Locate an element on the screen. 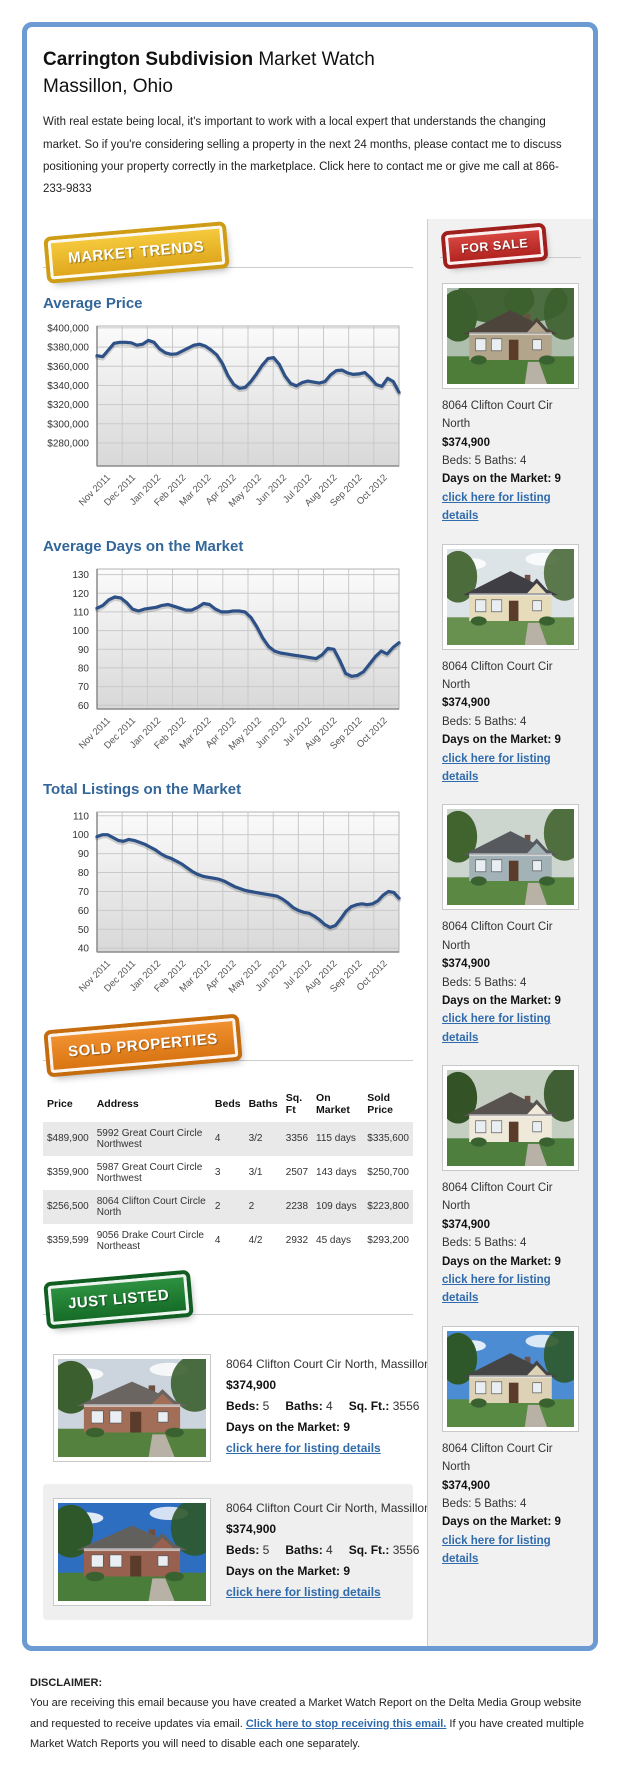 This screenshot has height=1778, width=620. column-header: On Market is located at coordinates (333, 1103).